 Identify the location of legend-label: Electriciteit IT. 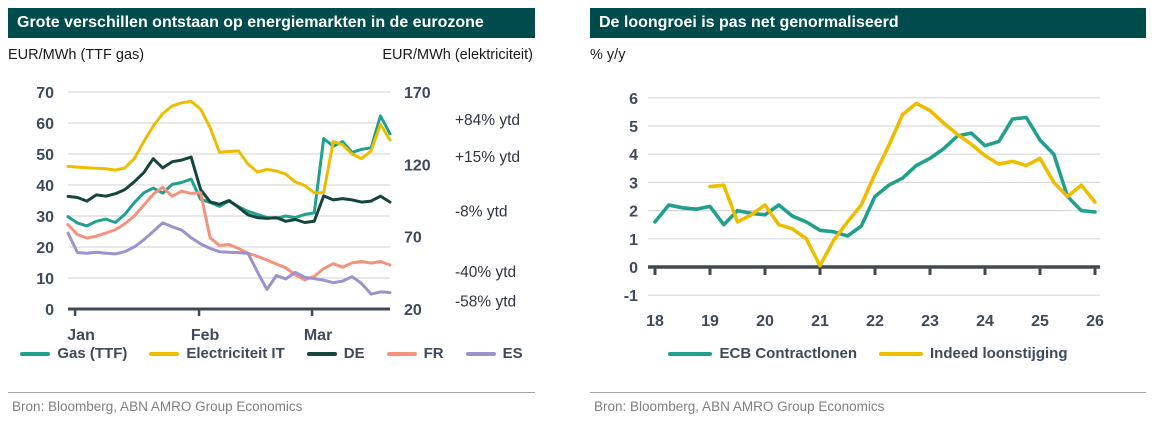
(235, 353).